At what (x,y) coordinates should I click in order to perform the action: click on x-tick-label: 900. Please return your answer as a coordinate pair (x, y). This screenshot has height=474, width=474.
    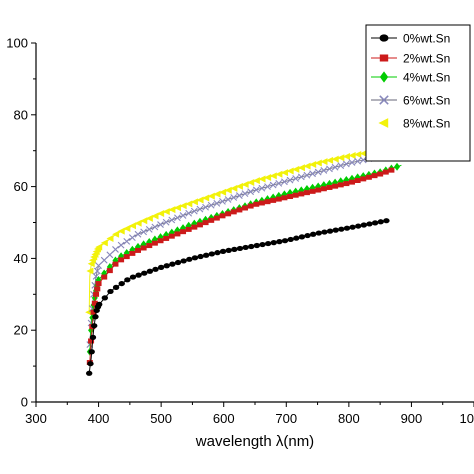
    Looking at the image, I should click on (412, 418).